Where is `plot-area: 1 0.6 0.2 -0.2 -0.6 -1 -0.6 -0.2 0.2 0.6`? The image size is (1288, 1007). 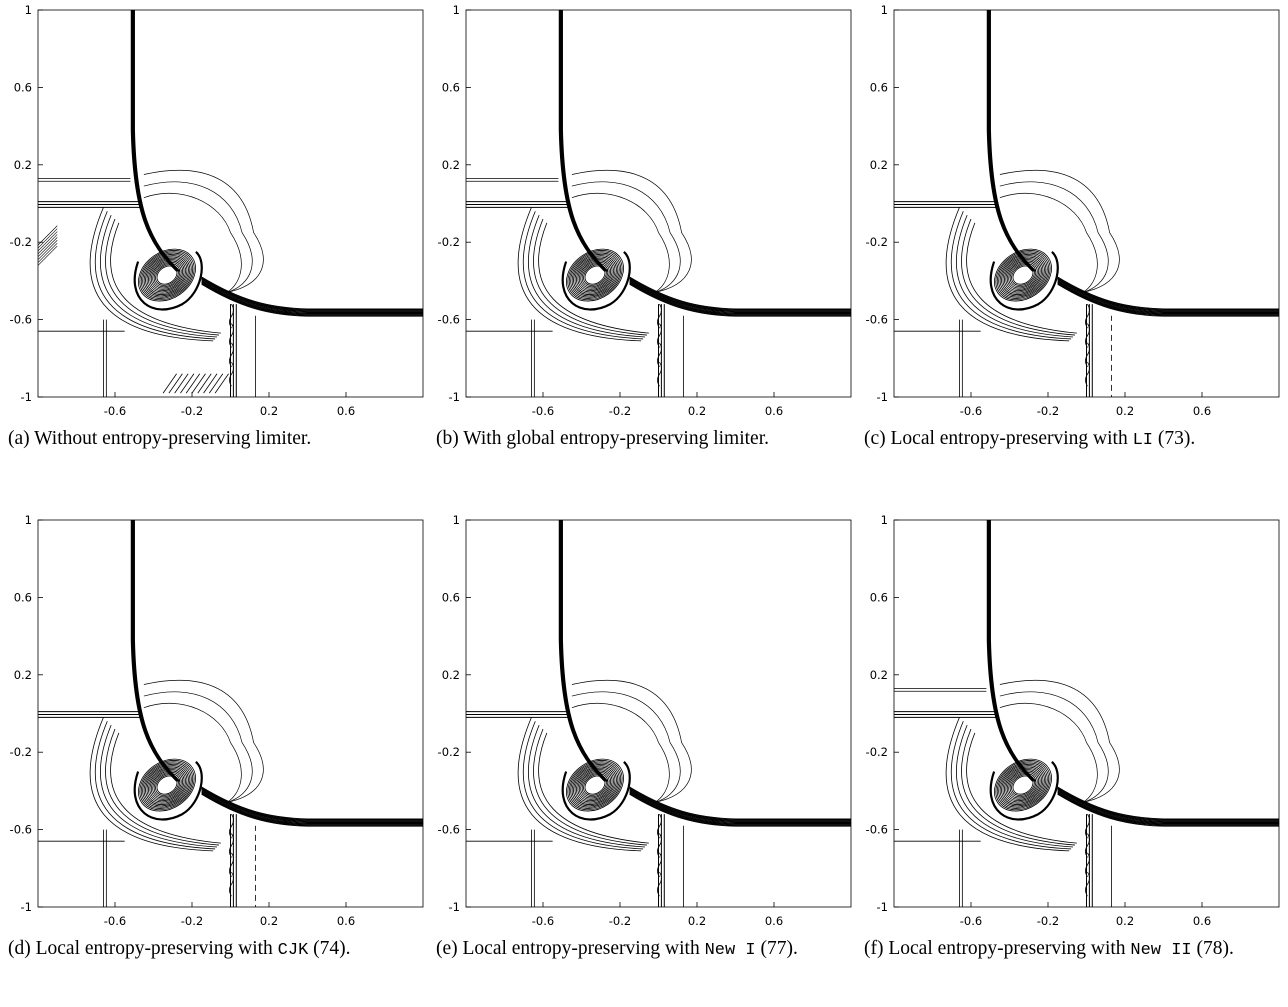
plot-area: 1 0.6 0.2 -0.2 -0.6 -1 -0.6 -0.2 0.2 0.6 is located at coordinates (1073, 720).